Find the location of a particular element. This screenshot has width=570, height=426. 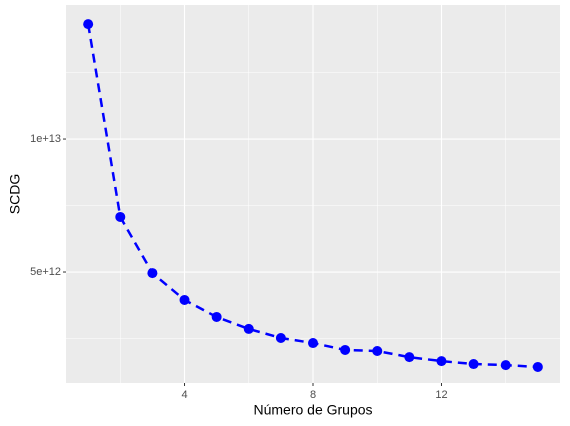

y-axis-title: SCDG is located at coordinates (15, 194).